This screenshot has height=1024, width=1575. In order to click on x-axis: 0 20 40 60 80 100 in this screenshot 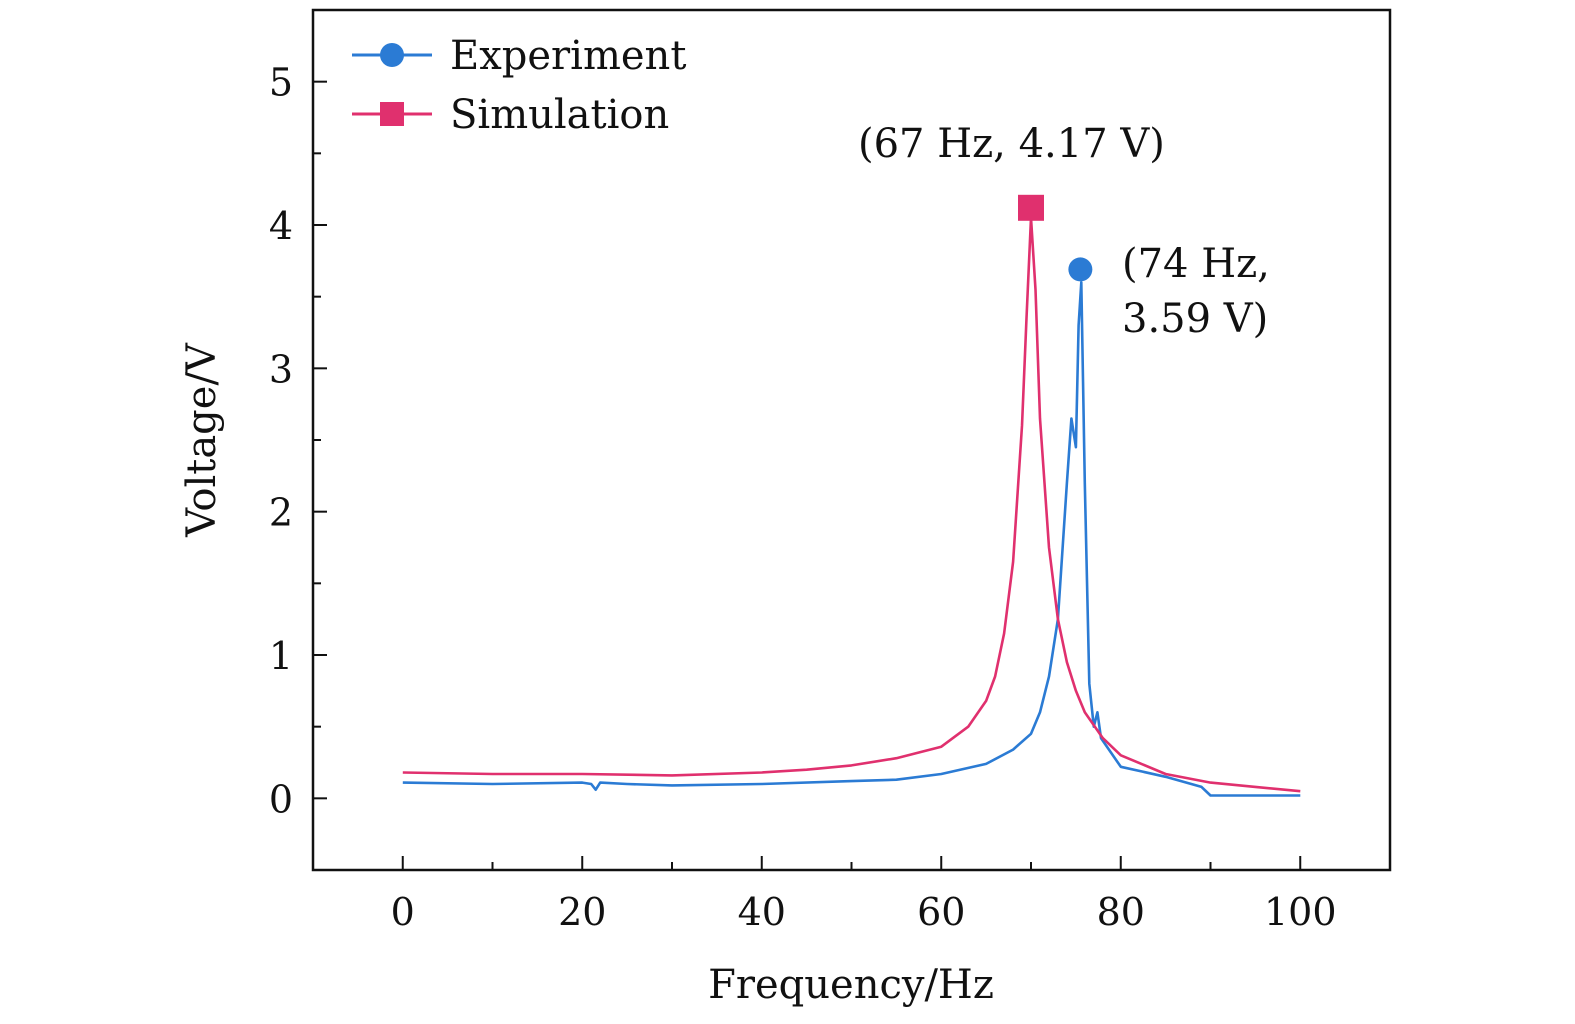, I will do `click(864, 895)`.